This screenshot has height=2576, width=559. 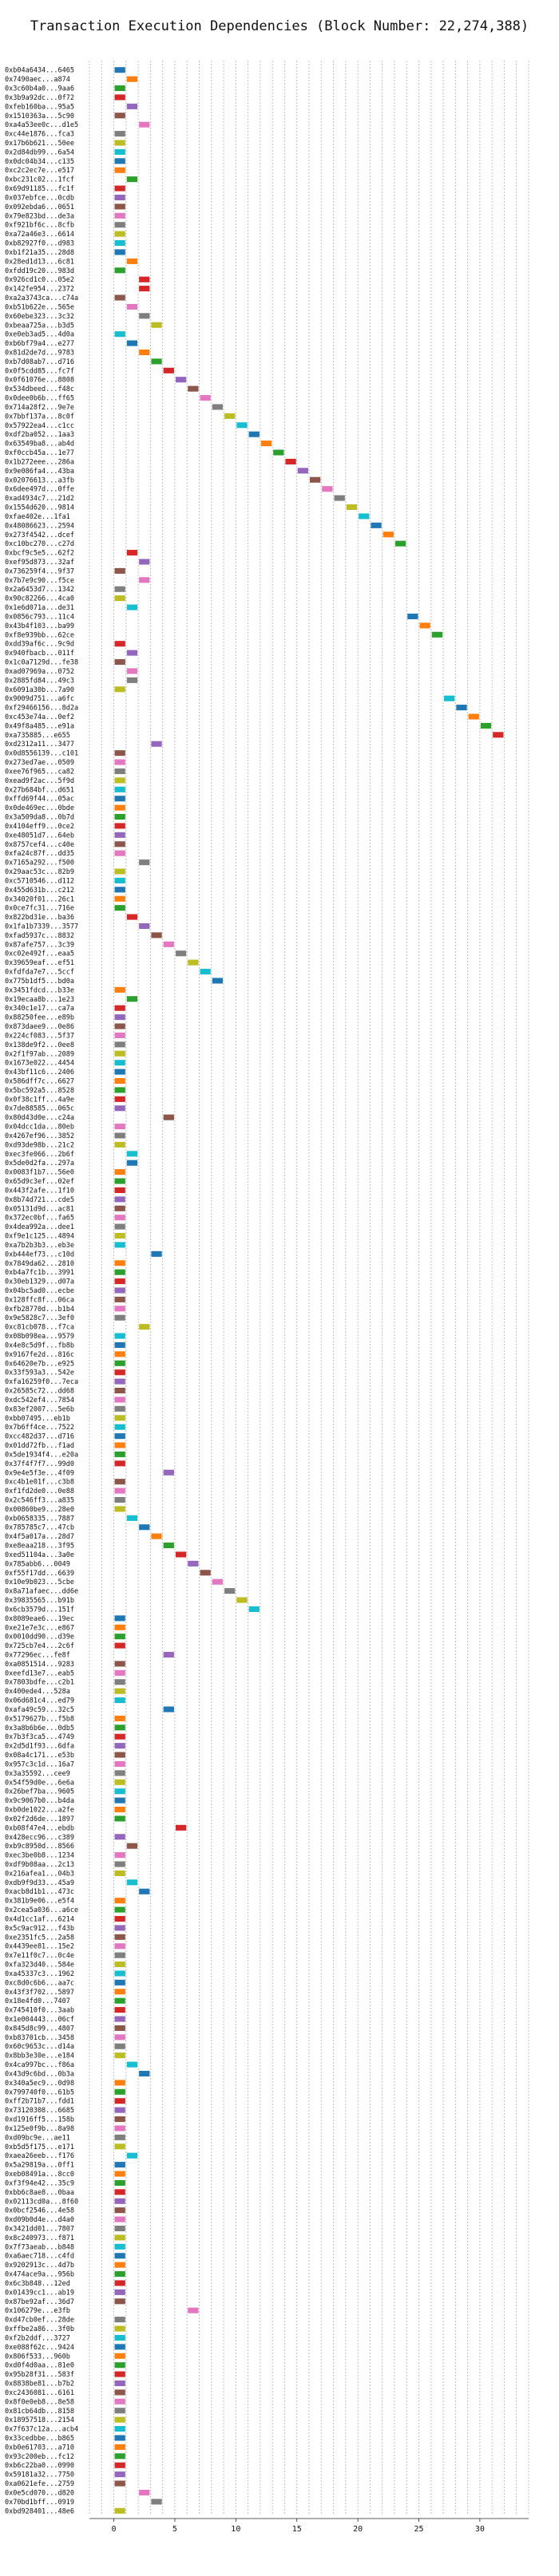 What do you see at coordinates (39, 426) in the screenshot?
I see `transaction-label: 0x57922ea4...c1cc` at bounding box center [39, 426].